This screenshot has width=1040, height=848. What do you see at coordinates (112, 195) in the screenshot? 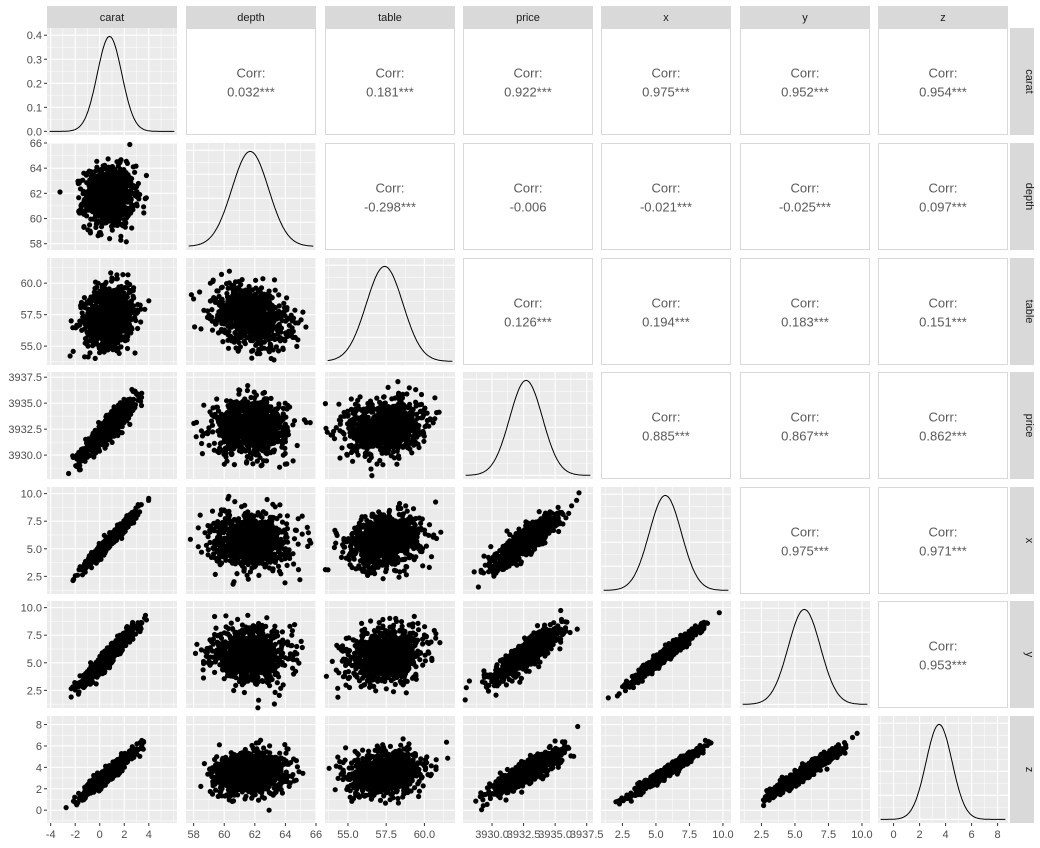
I see `panel-depth-carat` at bounding box center [112, 195].